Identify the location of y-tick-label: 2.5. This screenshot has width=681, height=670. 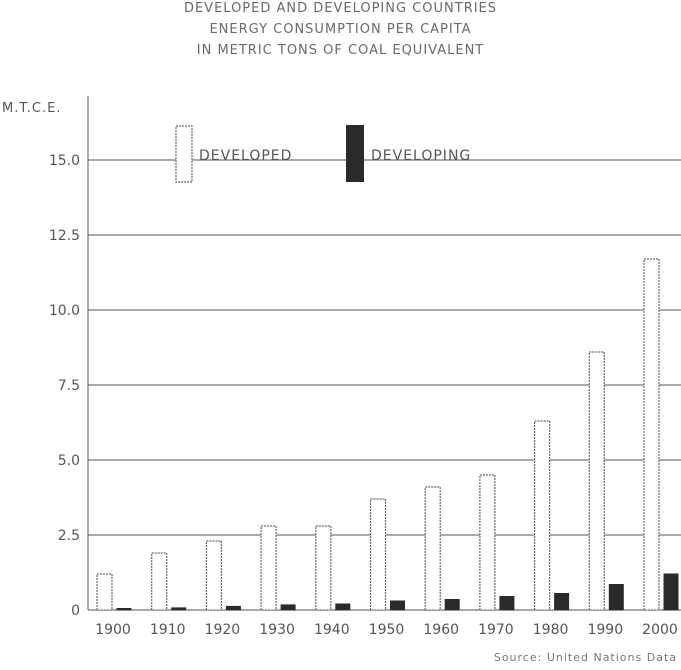
(69, 536).